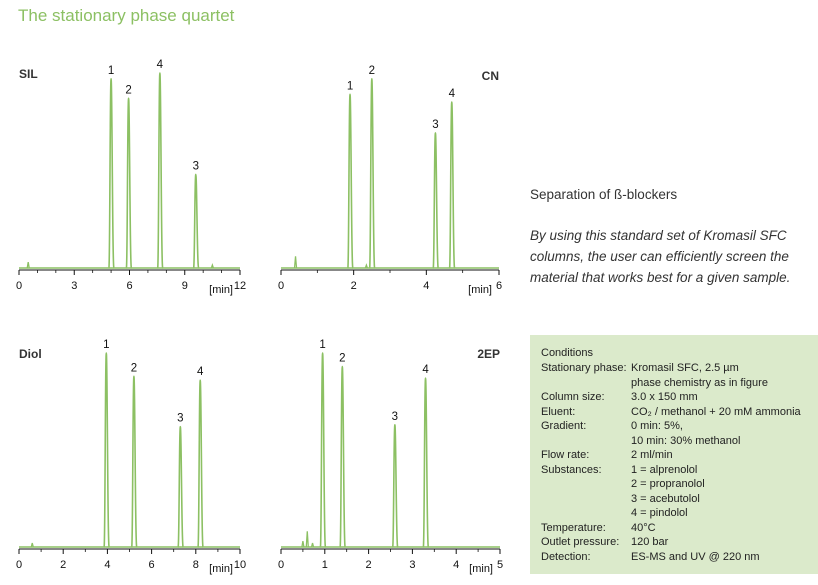 The image size is (818, 585). Describe the element at coordinates (659, 513) in the screenshot. I see `condition-value: 4 = pindolol` at that location.